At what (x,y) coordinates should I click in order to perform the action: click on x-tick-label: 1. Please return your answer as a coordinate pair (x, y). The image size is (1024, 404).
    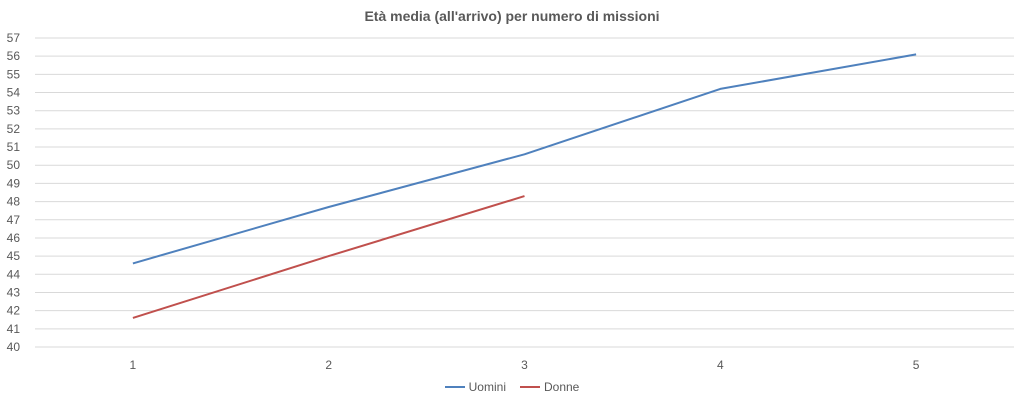
    Looking at the image, I should click on (133, 365).